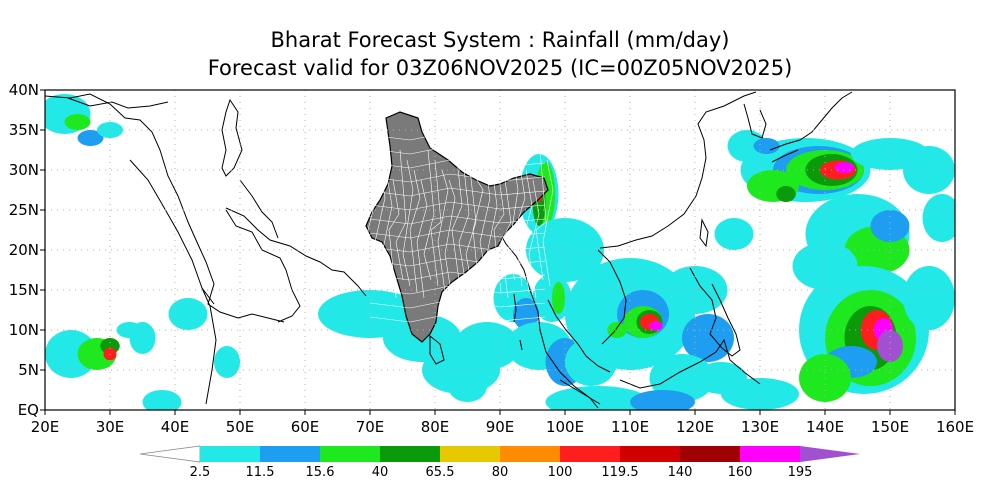  What do you see at coordinates (704, 233) in the screenshot?
I see `coast-taiwan` at bounding box center [704, 233].